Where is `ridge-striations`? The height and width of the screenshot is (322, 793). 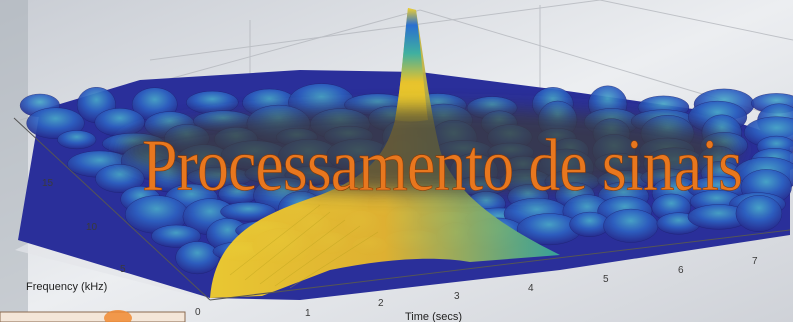 ridge-striations is located at coordinates (304, 246).